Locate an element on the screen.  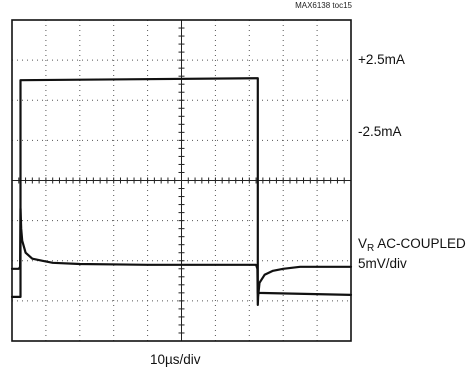
label-5mv-div: 5mV/div is located at coordinates (382, 263).